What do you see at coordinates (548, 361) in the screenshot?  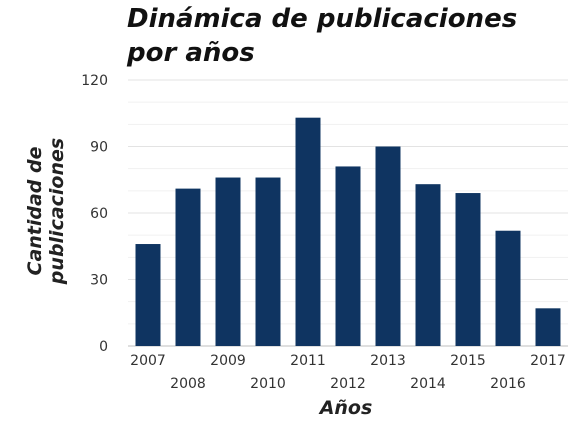 I see `x-tick-label: 2017` at bounding box center [548, 361].